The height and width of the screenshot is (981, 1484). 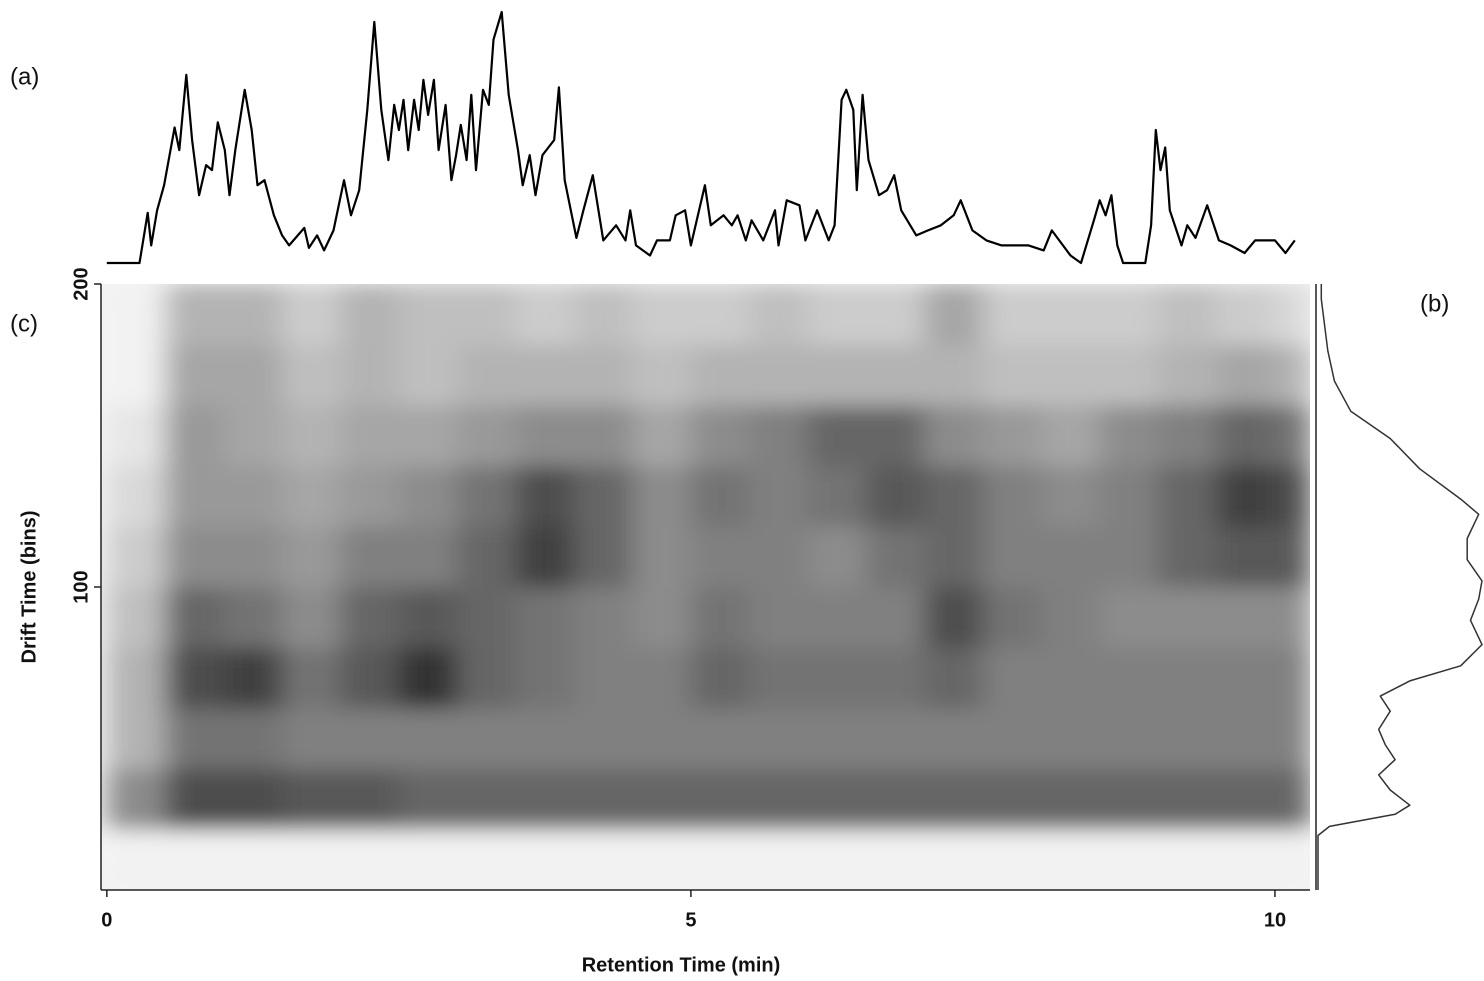 I want to click on y-tick-label: 100, so click(x=81, y=586).